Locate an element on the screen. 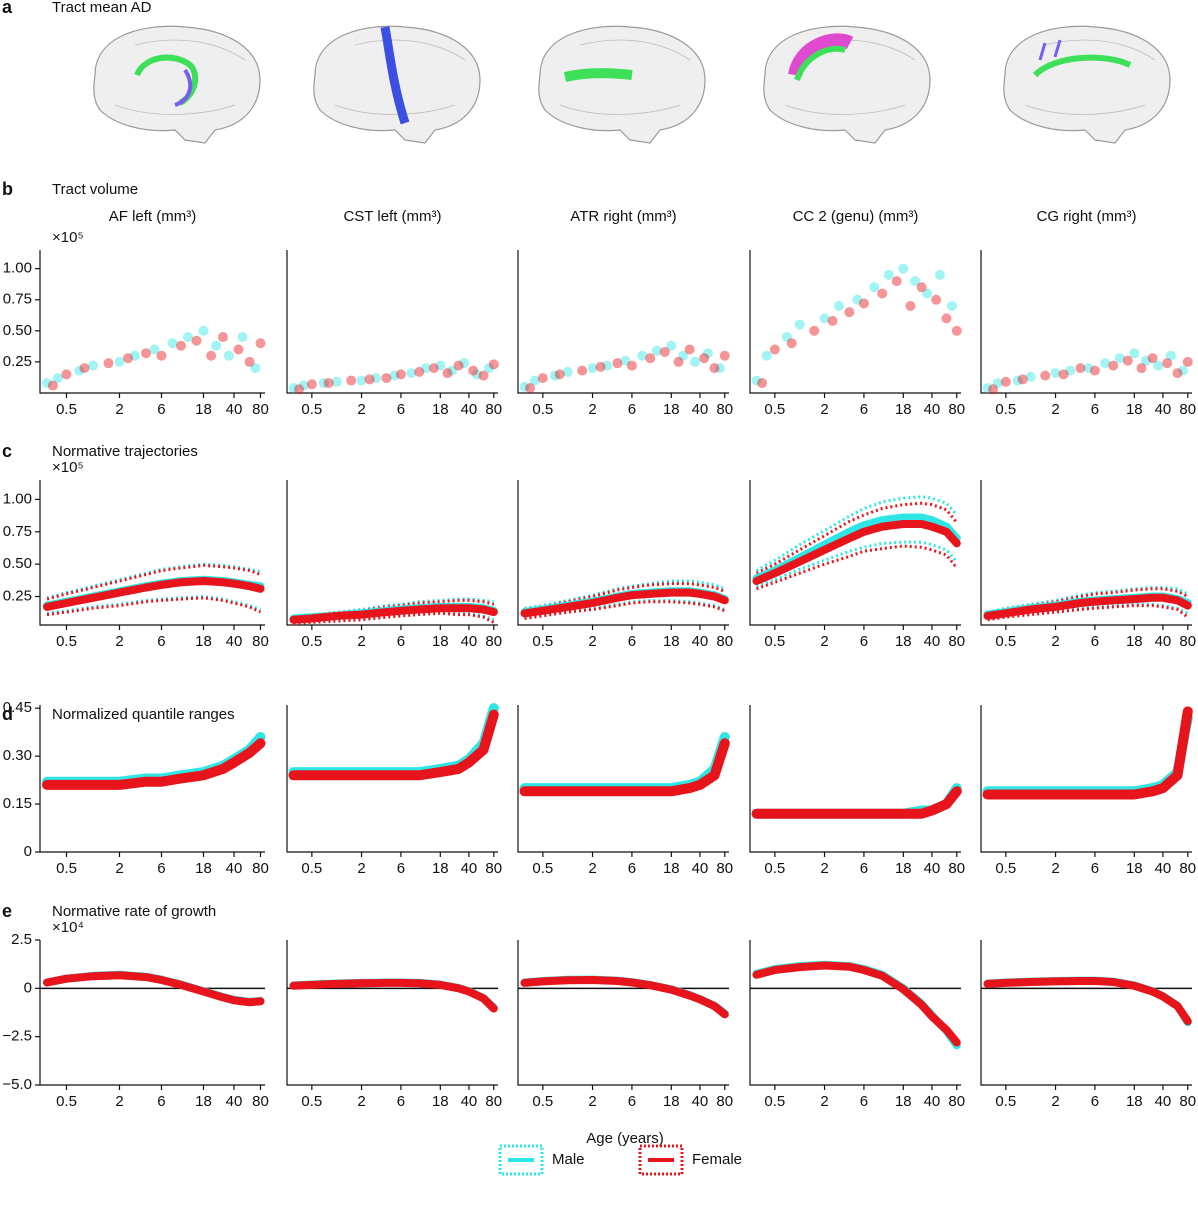 The image size is (1198, 1205). brain-detail is located at coordinates (1090, 77).